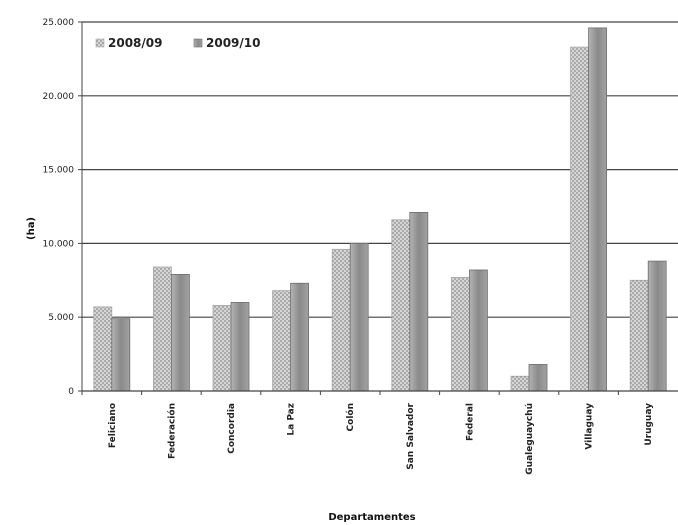 The image size is (678, 525). I want to click on y-tick-label: 5.000, so click(61, 318).